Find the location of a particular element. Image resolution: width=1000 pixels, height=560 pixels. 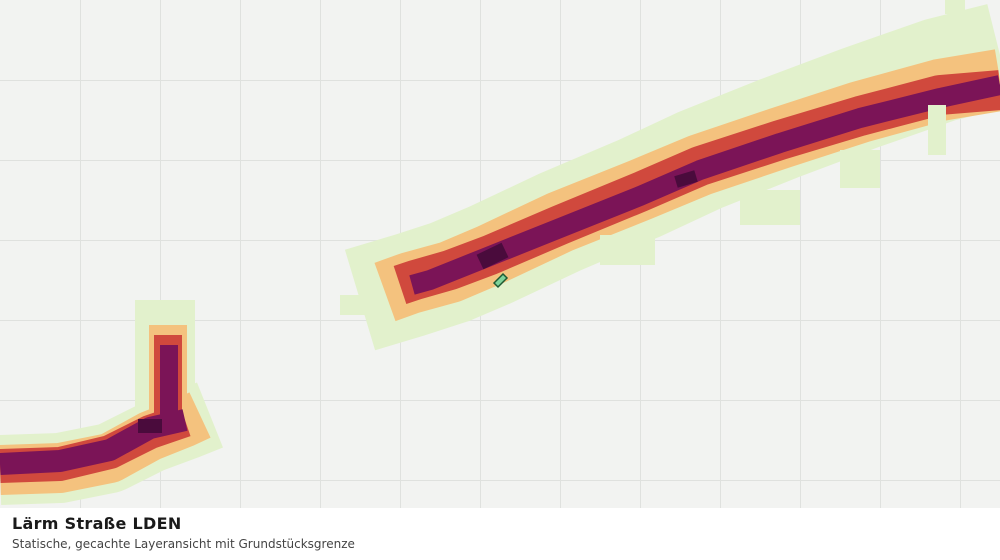

noise-corridor-west is located at coordinates (111, 402).